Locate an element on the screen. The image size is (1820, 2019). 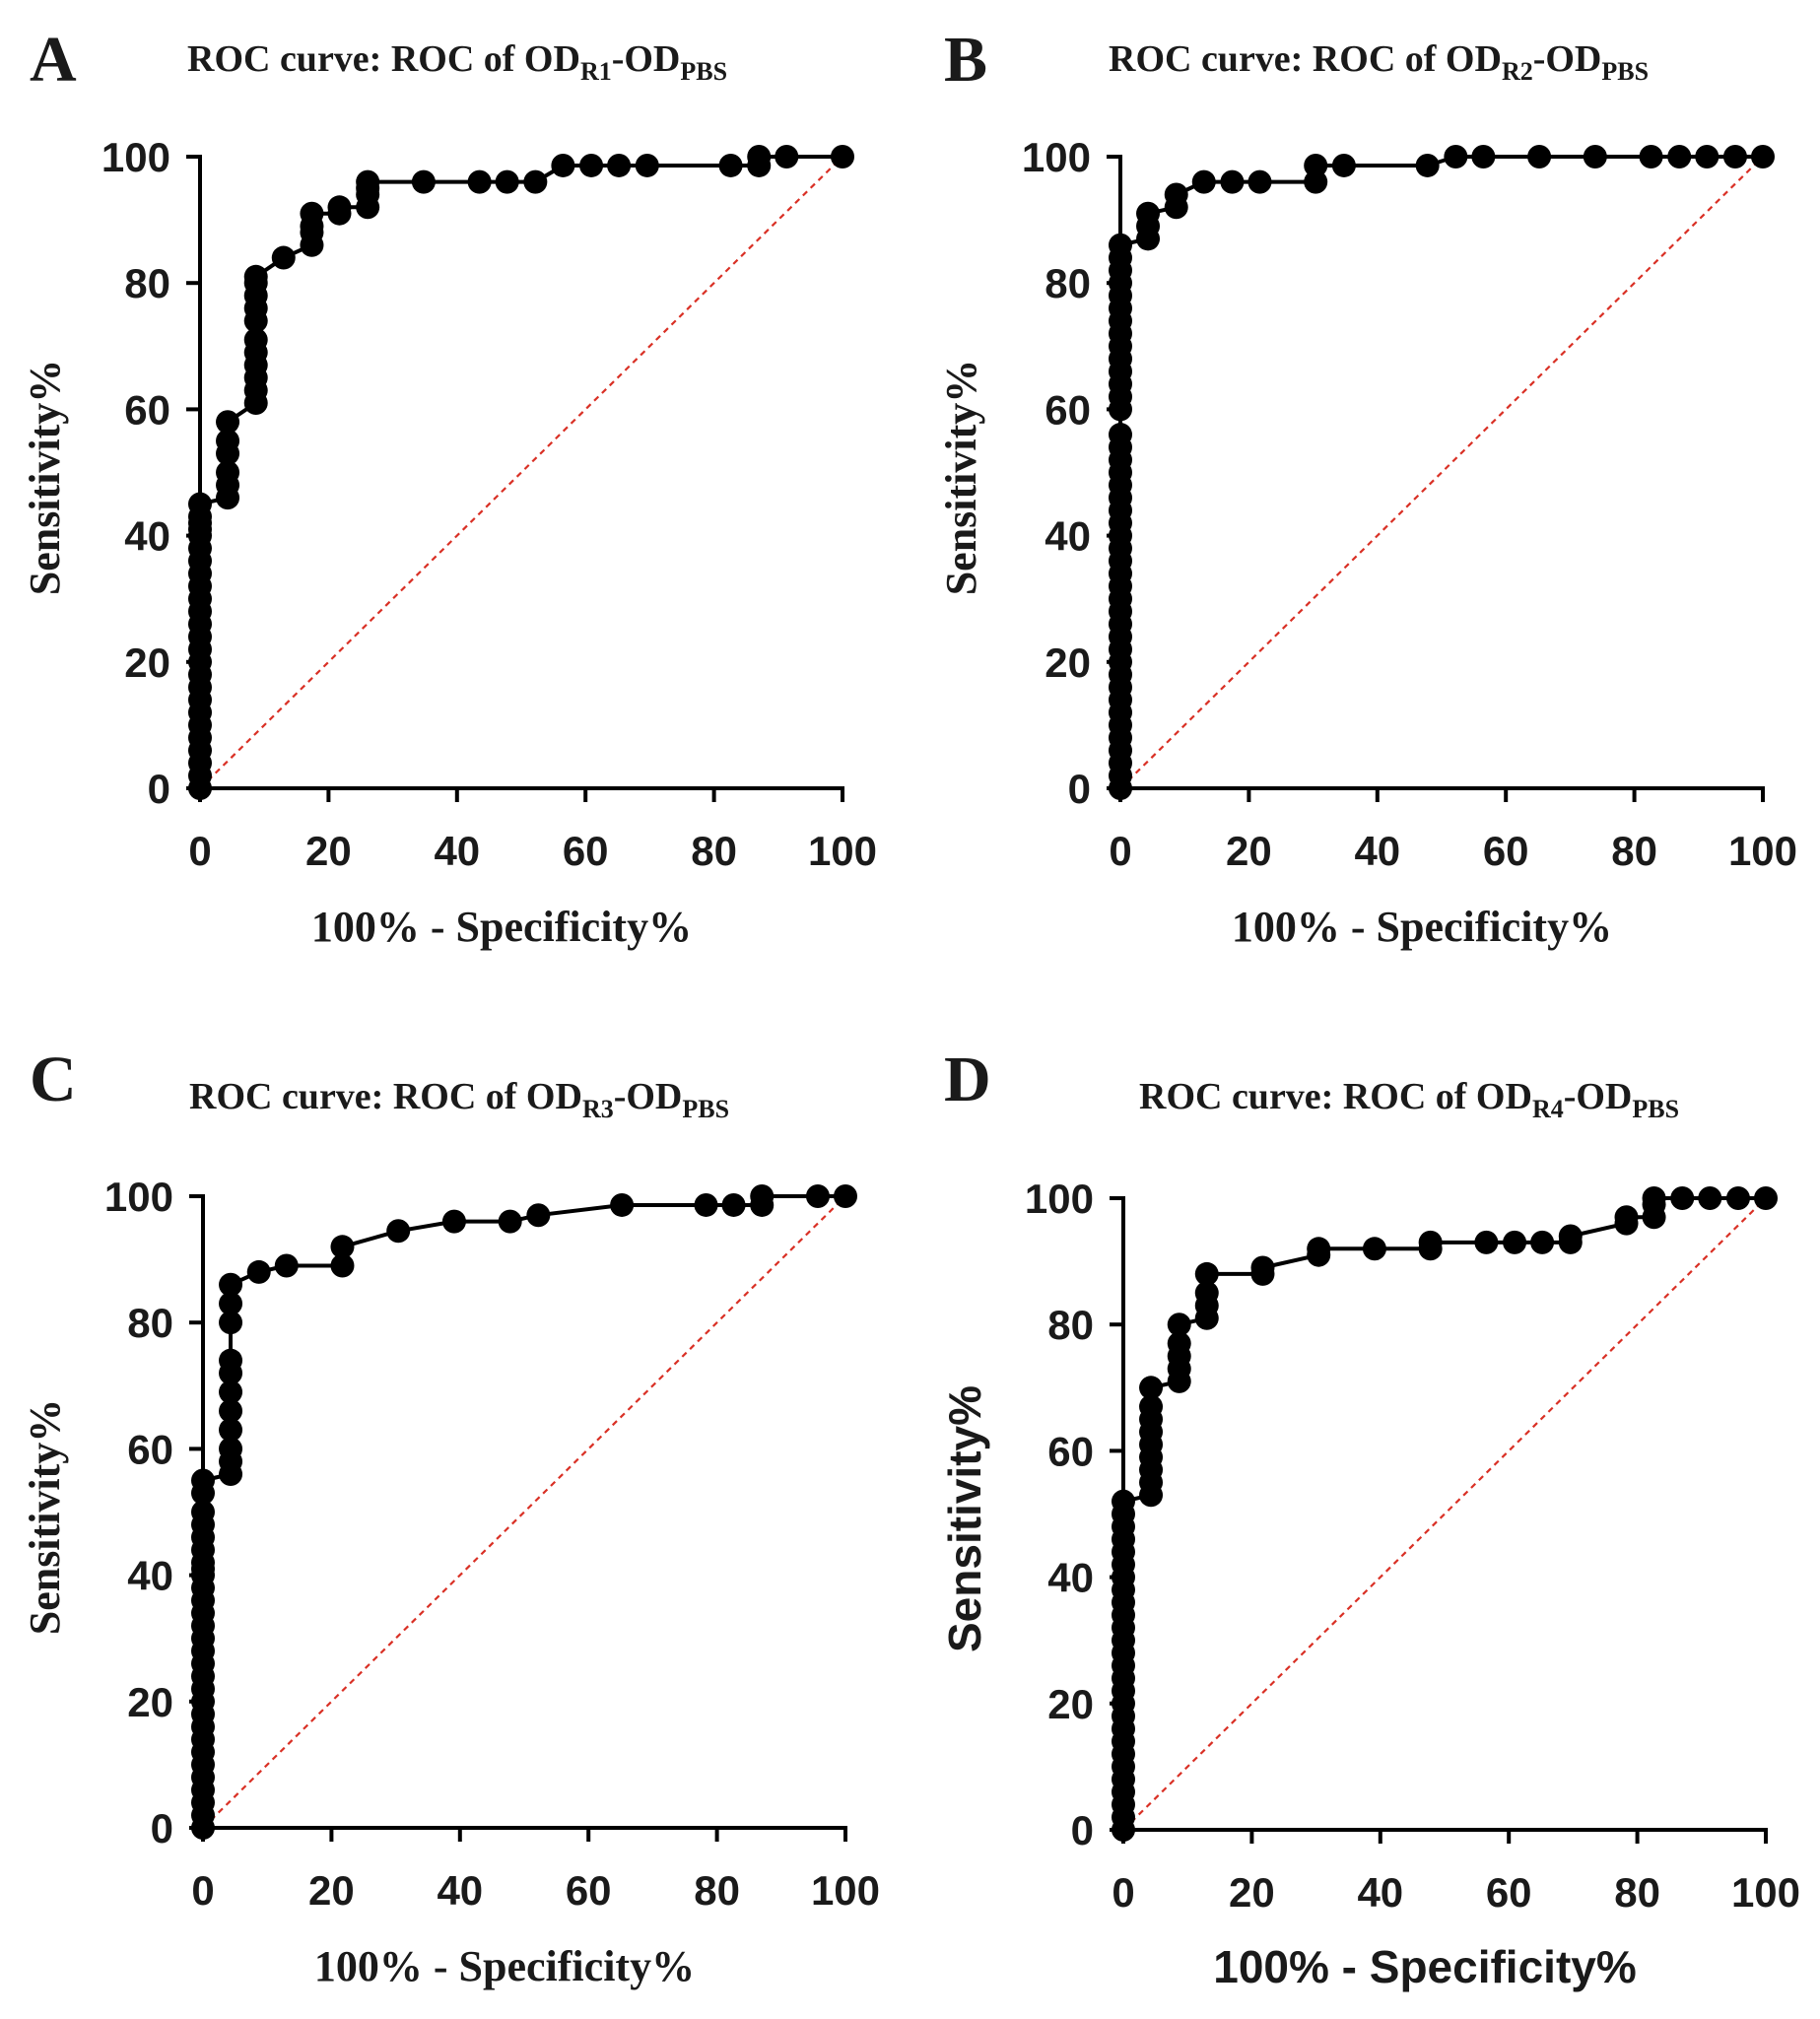
chart-title-subscript: R3 is located at coordinates (598, 1109).